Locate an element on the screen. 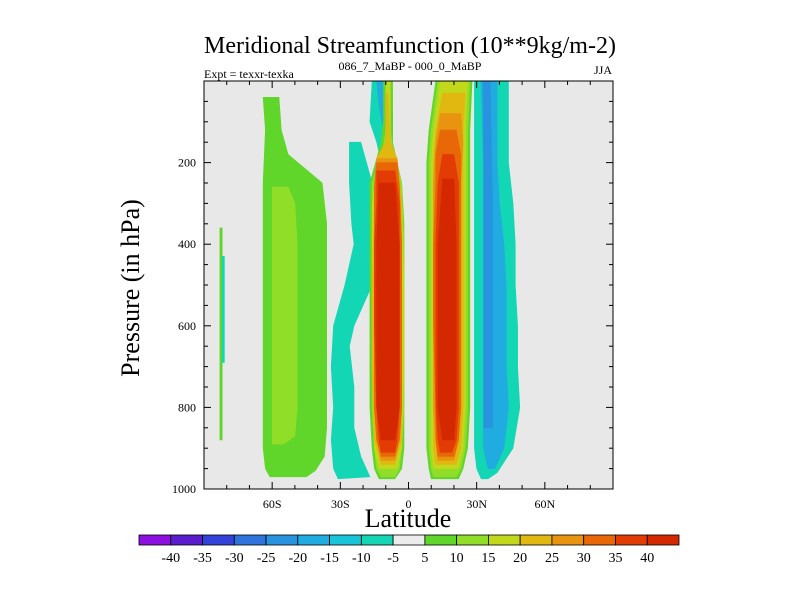  x-tick-label: 60S is located at coordinates (272, 504).